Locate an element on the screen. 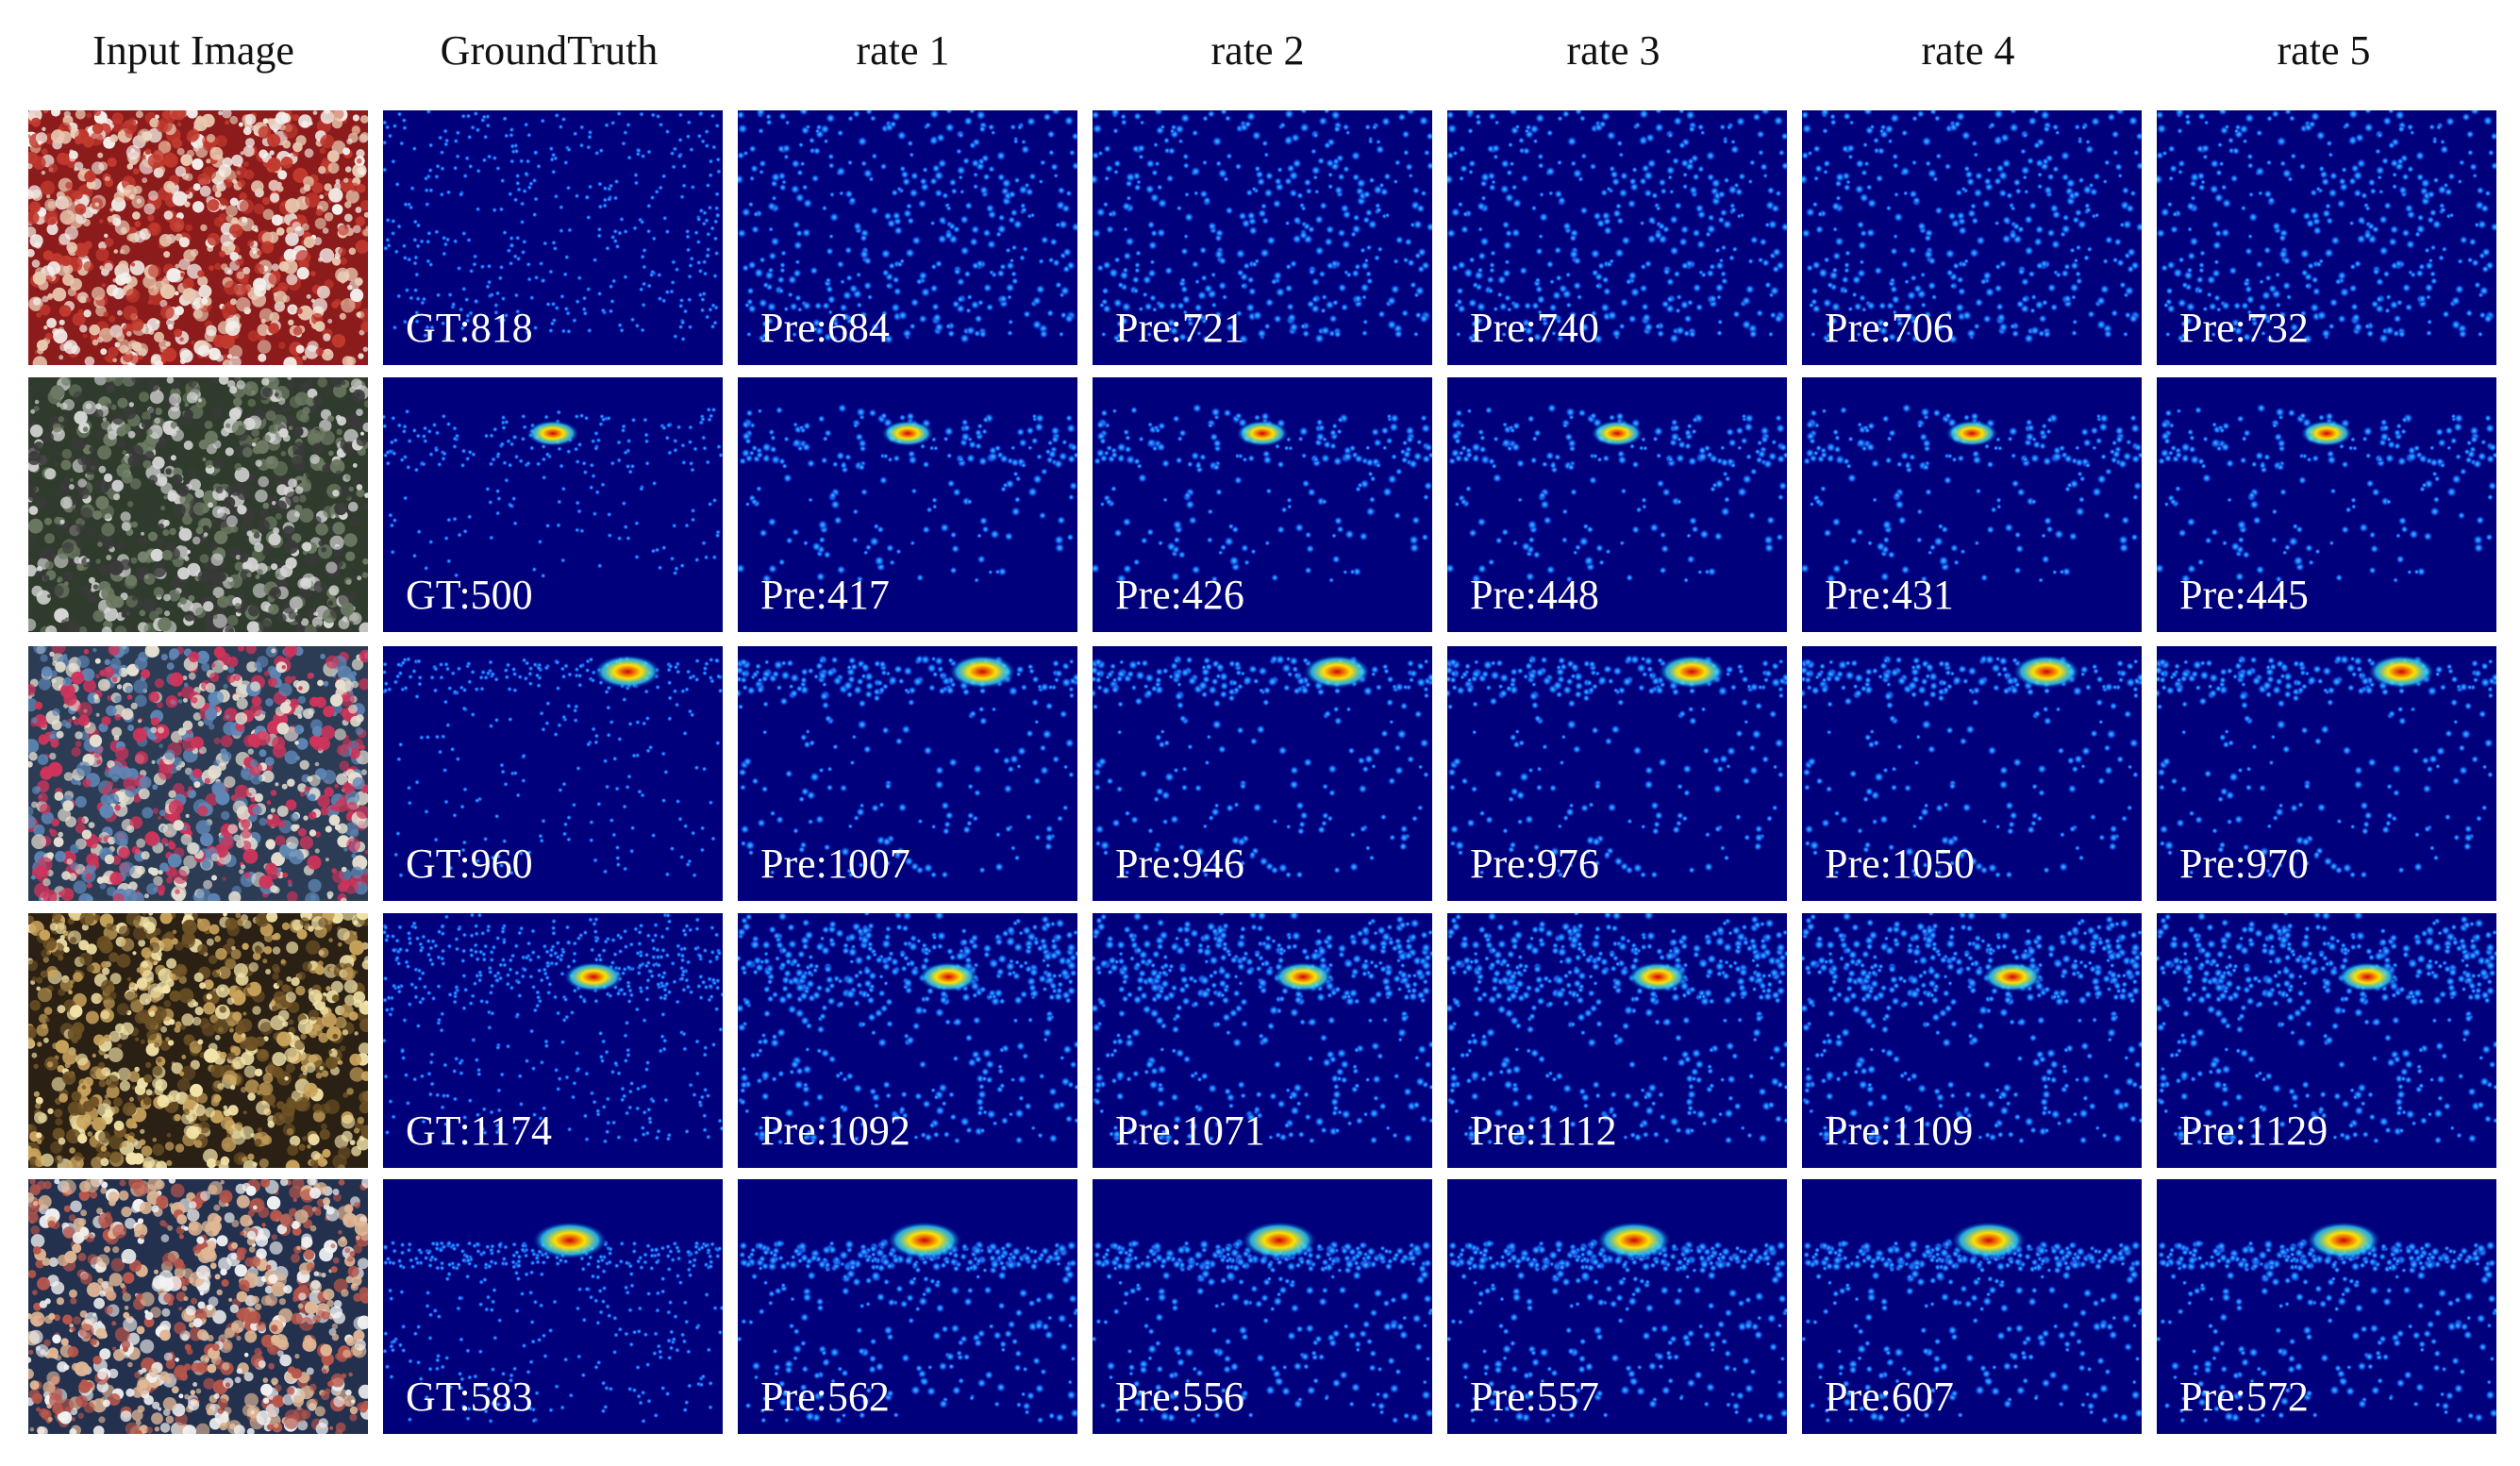 The height and width of the screenshot is (1466, 2520). prediction-map-row-5-rate-5: Pre:572 is located at coordinates (2326, 1307).